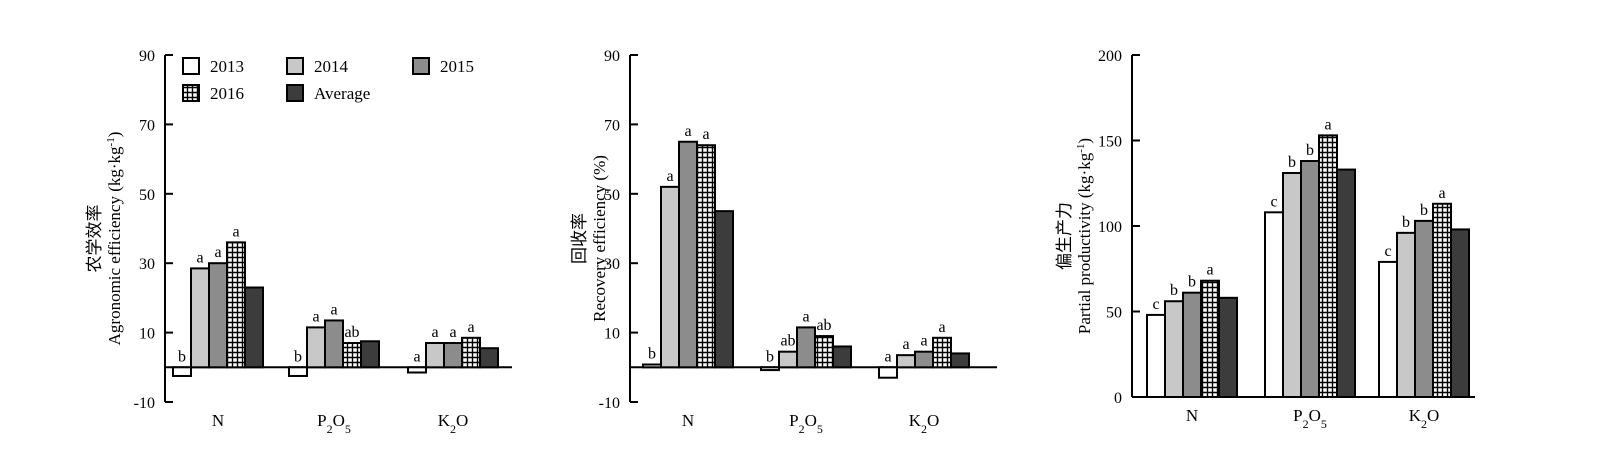 The width and height of the screenshot is (1617, 463). What do you see at coordinates (191, 66) in the screenshot?
I see `legend-swatch-2013` at bounding box center [191, 66].